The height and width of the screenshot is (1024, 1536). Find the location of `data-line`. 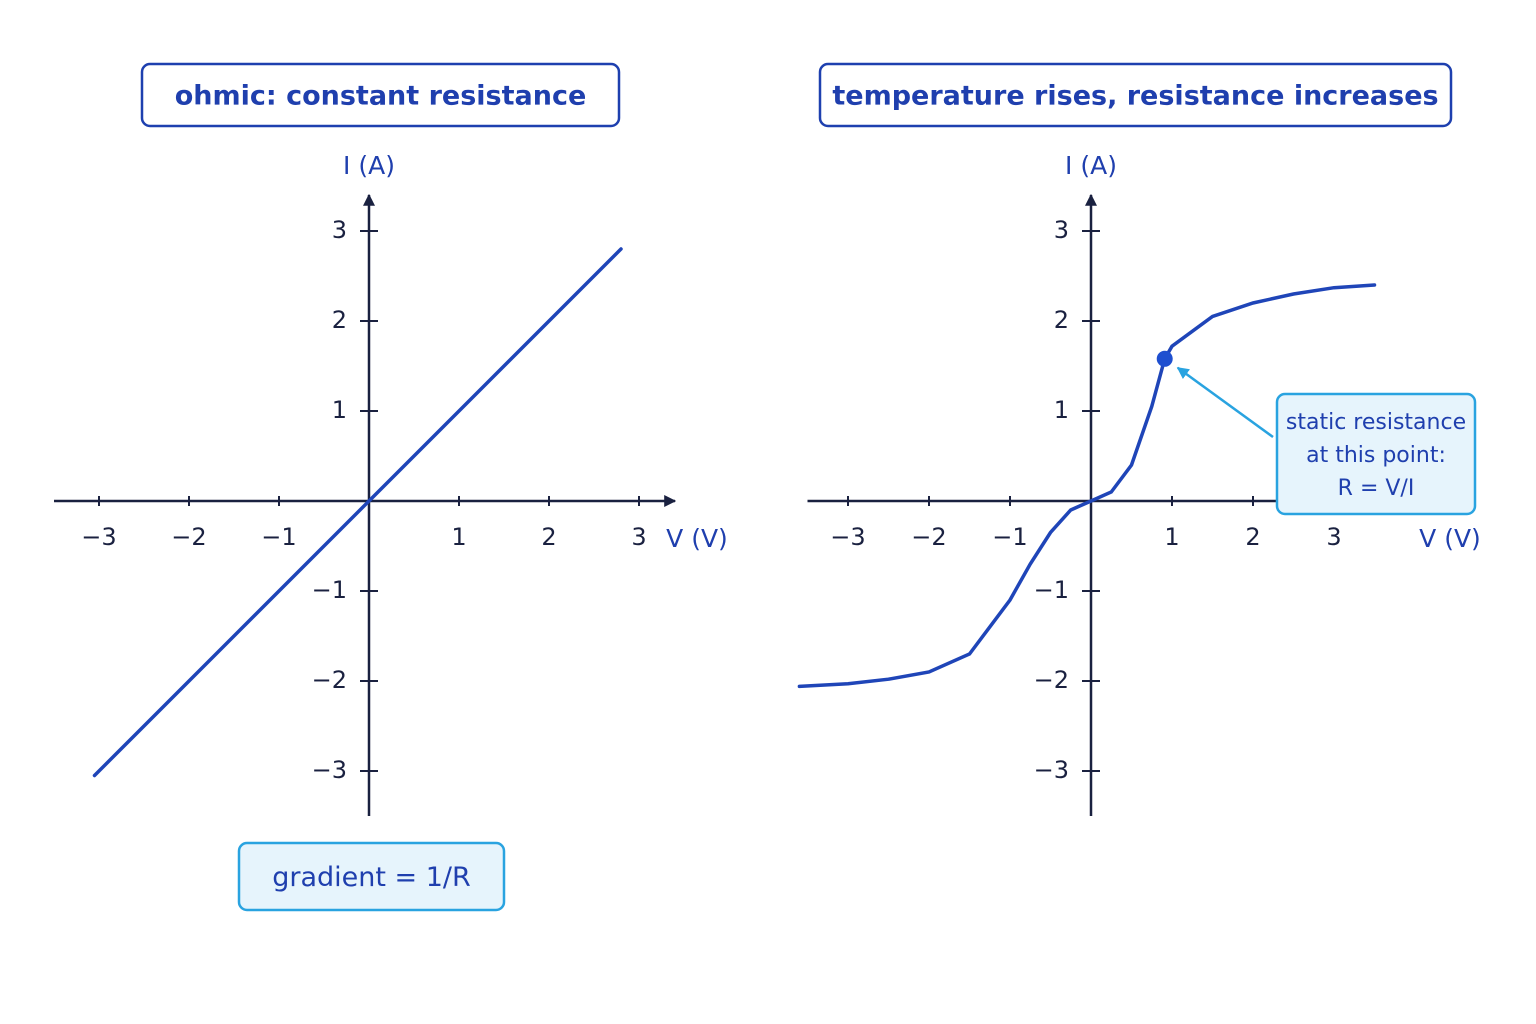

data-line is located at coordinates (1087, 486).